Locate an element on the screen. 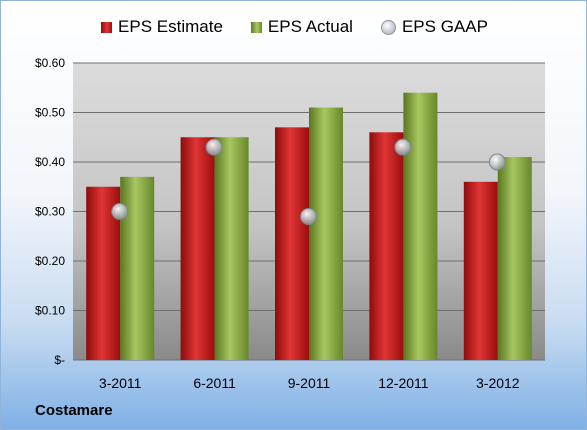 The height and width of the screenshot is (430, 587). legend-item-gaap: EPS GAAP is located at coordinates (434, 27).